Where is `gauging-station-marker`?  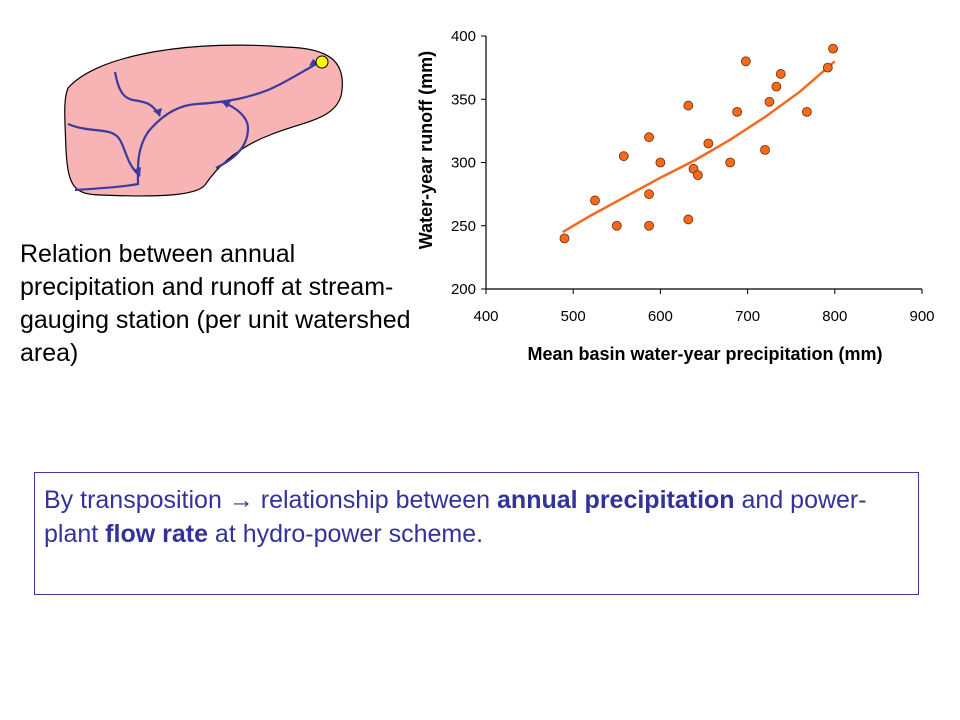 gauging-station-marker is located at coordinates (322, 62).